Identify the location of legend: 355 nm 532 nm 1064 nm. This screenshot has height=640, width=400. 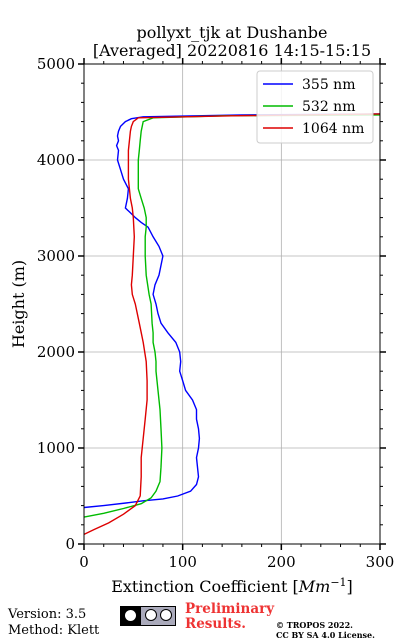
(315, 107).